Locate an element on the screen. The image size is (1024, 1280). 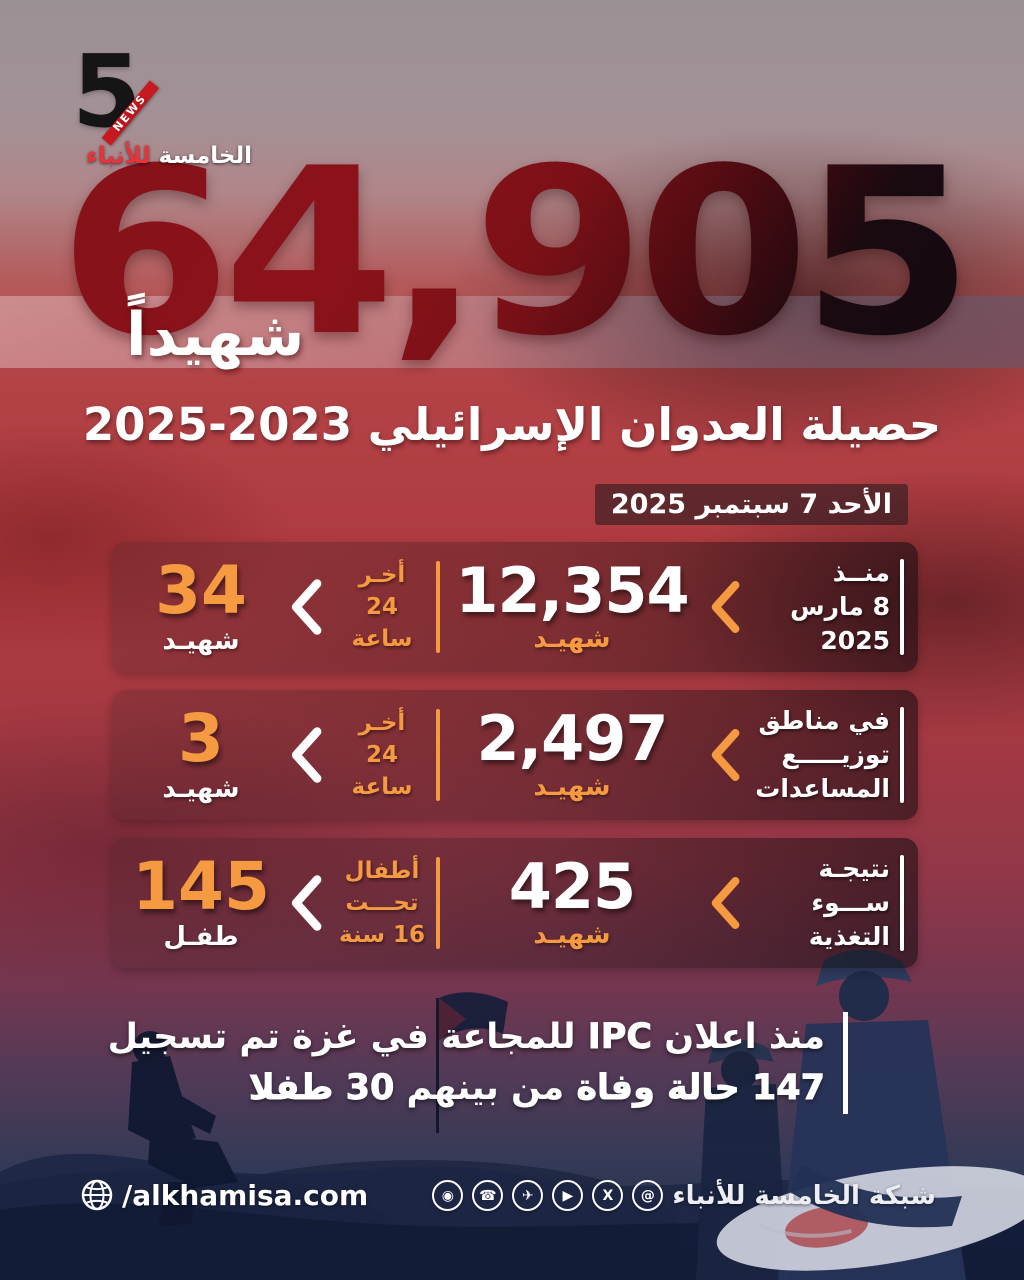
man-carrying-body-silhouette is located at coordinates (870, 1114).